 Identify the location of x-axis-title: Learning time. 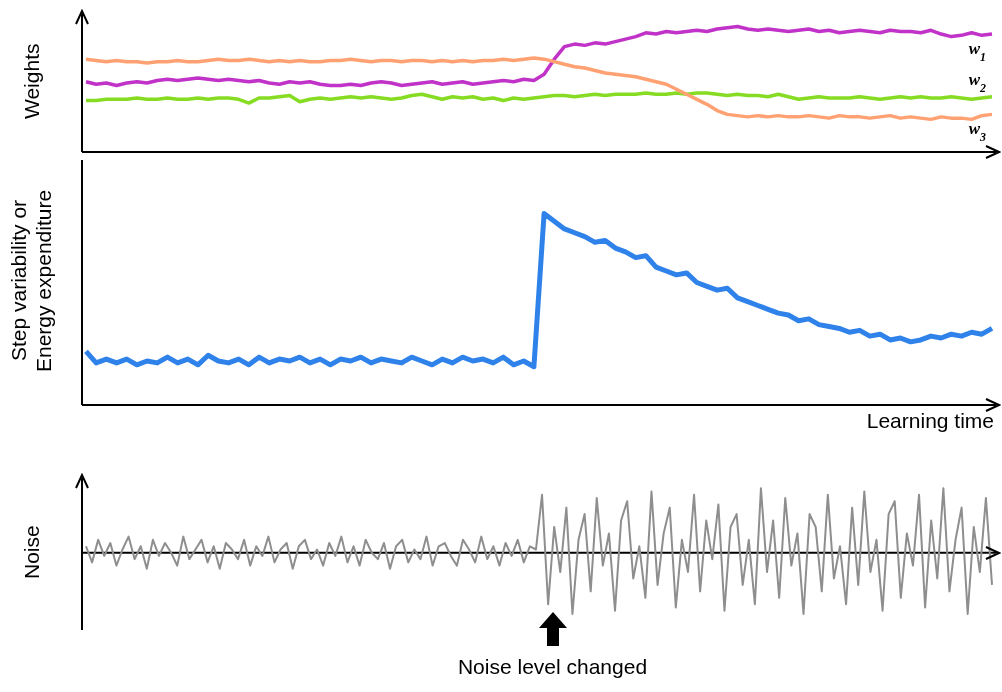
(930, 421).